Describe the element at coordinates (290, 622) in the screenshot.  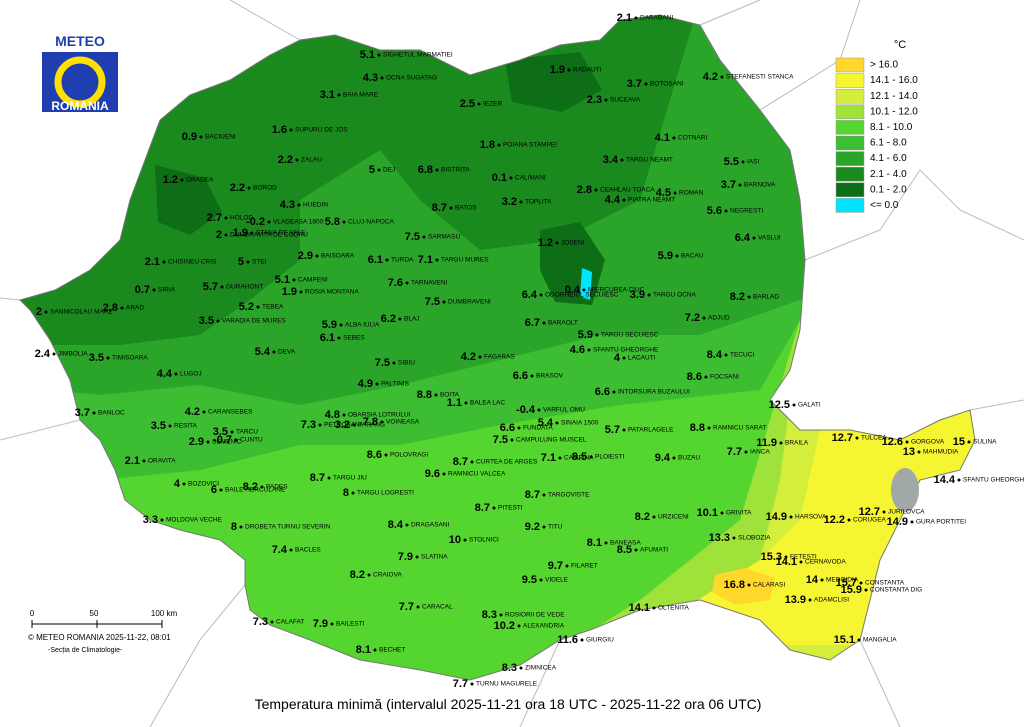
I see `station-name: CALAFAT` at that location.